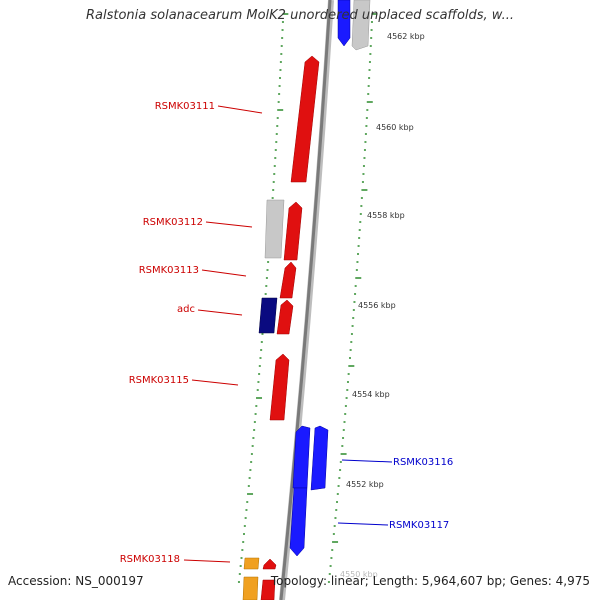 The image size is (600, 600). Describe the element at coordinates (361, 25) in the screenshot. I see `gene-grey-top` at that location.